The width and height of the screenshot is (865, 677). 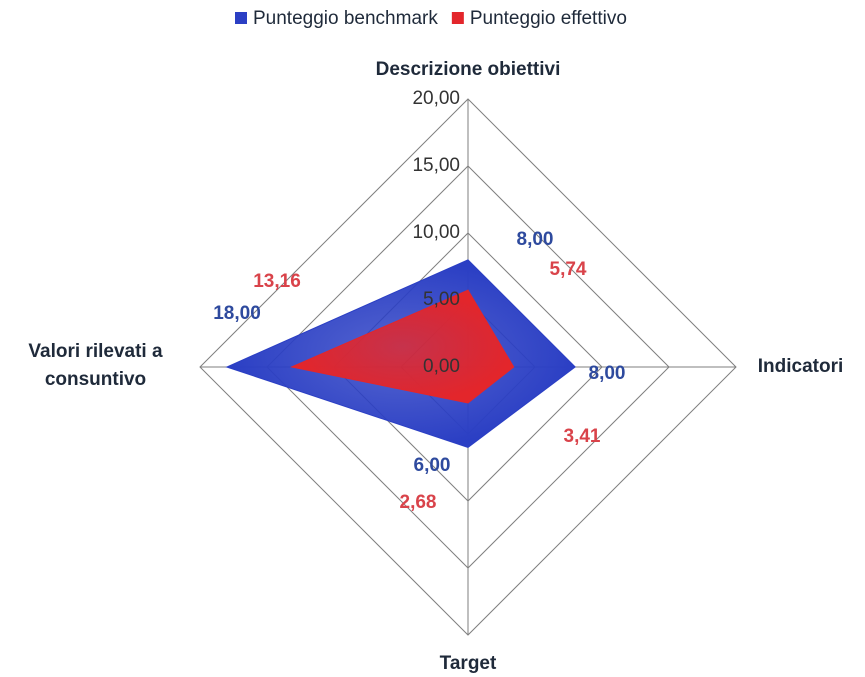 What do you see at coordinates (548, 18) in the screenshot?
I see `legend-label: Punteggio effettivo` at bounding box center [548, 18].